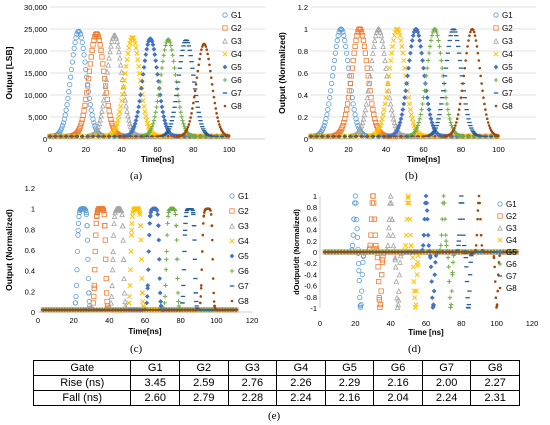 This screenshot has height=425, width=550. I want to click on legend-label: G4, so click(507, 54).